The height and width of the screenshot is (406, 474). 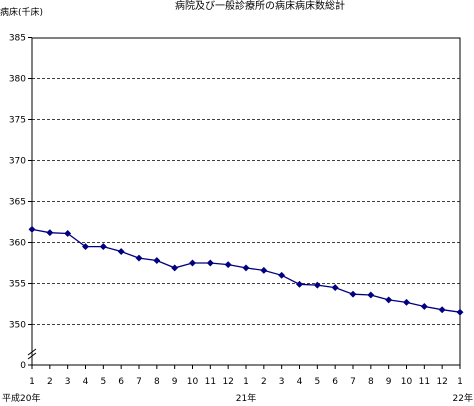 What do you see at coordinates (17, 121) in the screenshot?
I see `y-tick-label: 375` at bounding box center [17, 121].